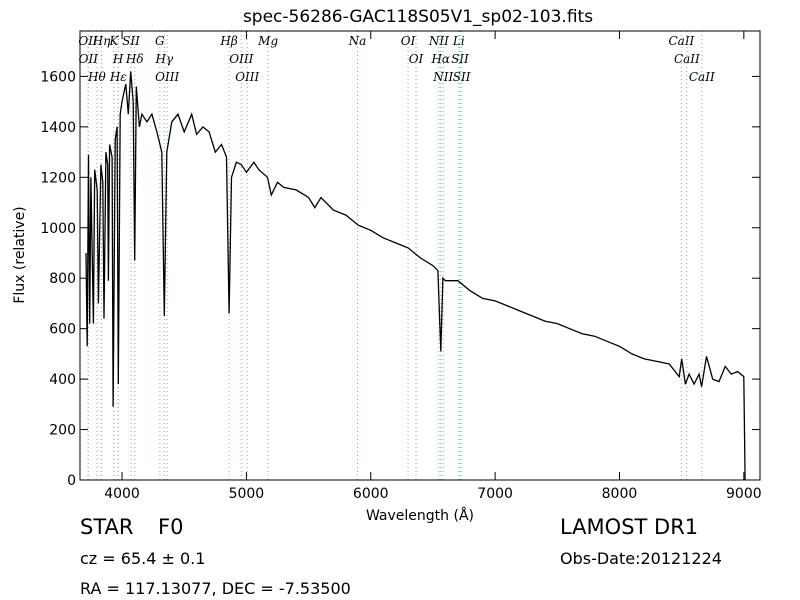 This screenshot has width=800, height=600. What do you see at coordinates (142, 558) in the screenshot?
I see `redshift: cz = 65.4 ± 0.1` at bounding box center [142, 558].